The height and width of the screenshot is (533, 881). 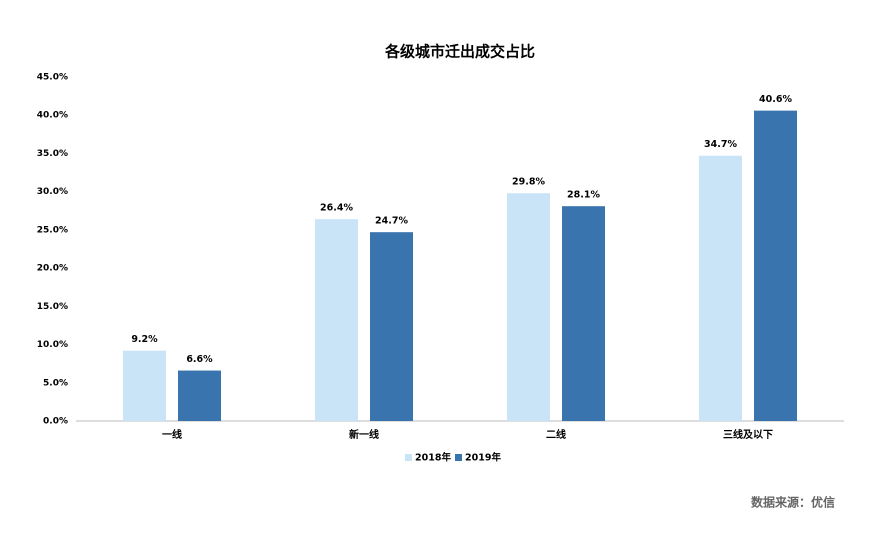 I want to click on y-tick-label: 5.0%, so click(x=55, y=383).